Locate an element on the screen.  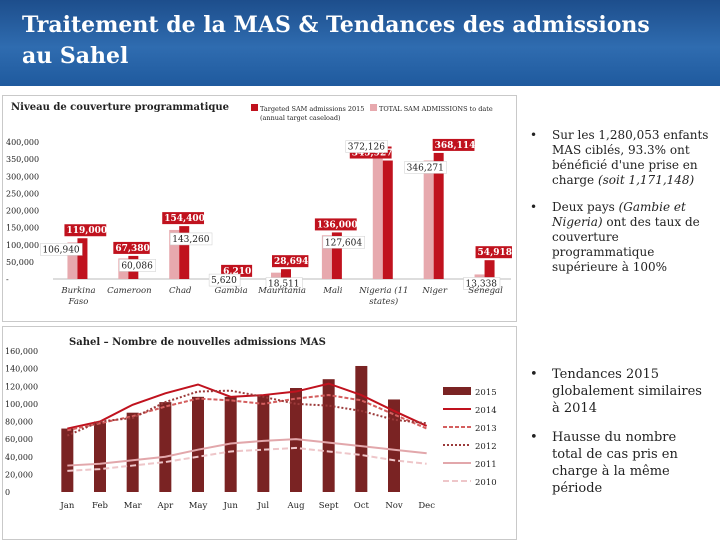
month-label: Nov is located at coordinates (394, 506).